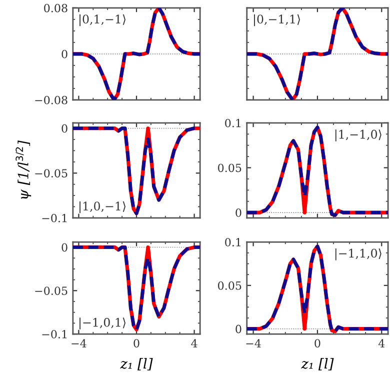 The height and width of the screenshot is (377, 390). I want to click on annotation: |1,−1,0⟩, so click(358, 136).